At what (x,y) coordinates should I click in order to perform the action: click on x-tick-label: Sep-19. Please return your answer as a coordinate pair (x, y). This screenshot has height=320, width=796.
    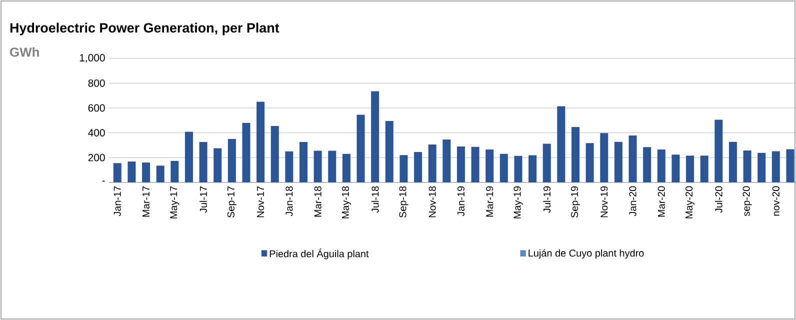
    Looking at the image, I should click on (575, 202).